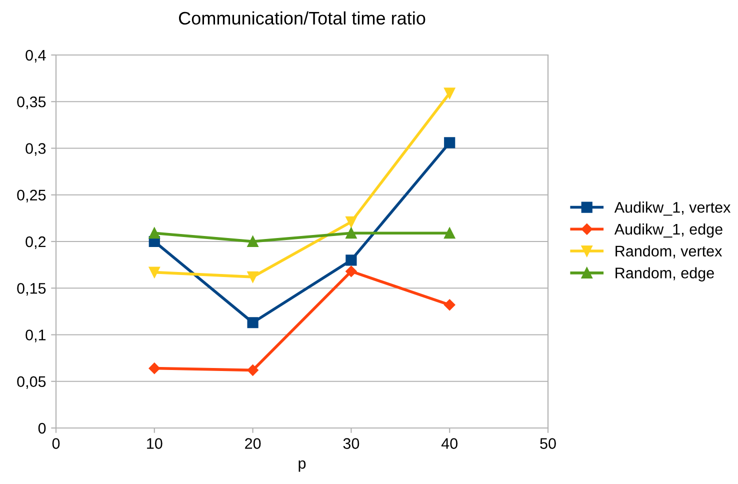  I want to click on chart-title: Communication/Total time ratio, so click(302, 18).